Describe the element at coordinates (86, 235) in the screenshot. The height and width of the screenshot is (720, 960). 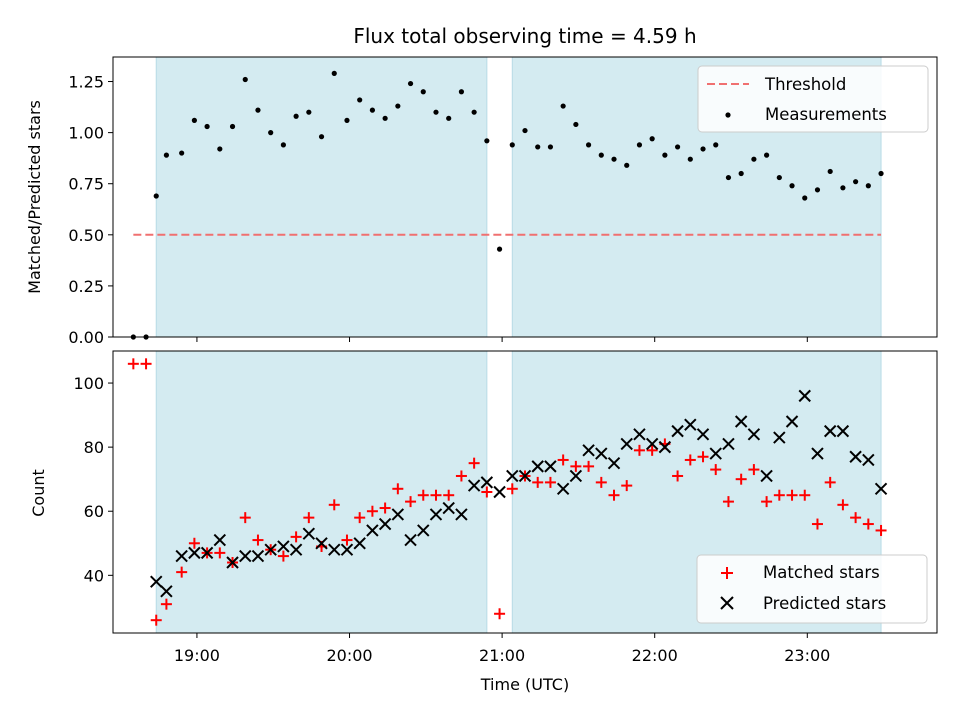
I see `y-tick-label: 0.50` at that location.